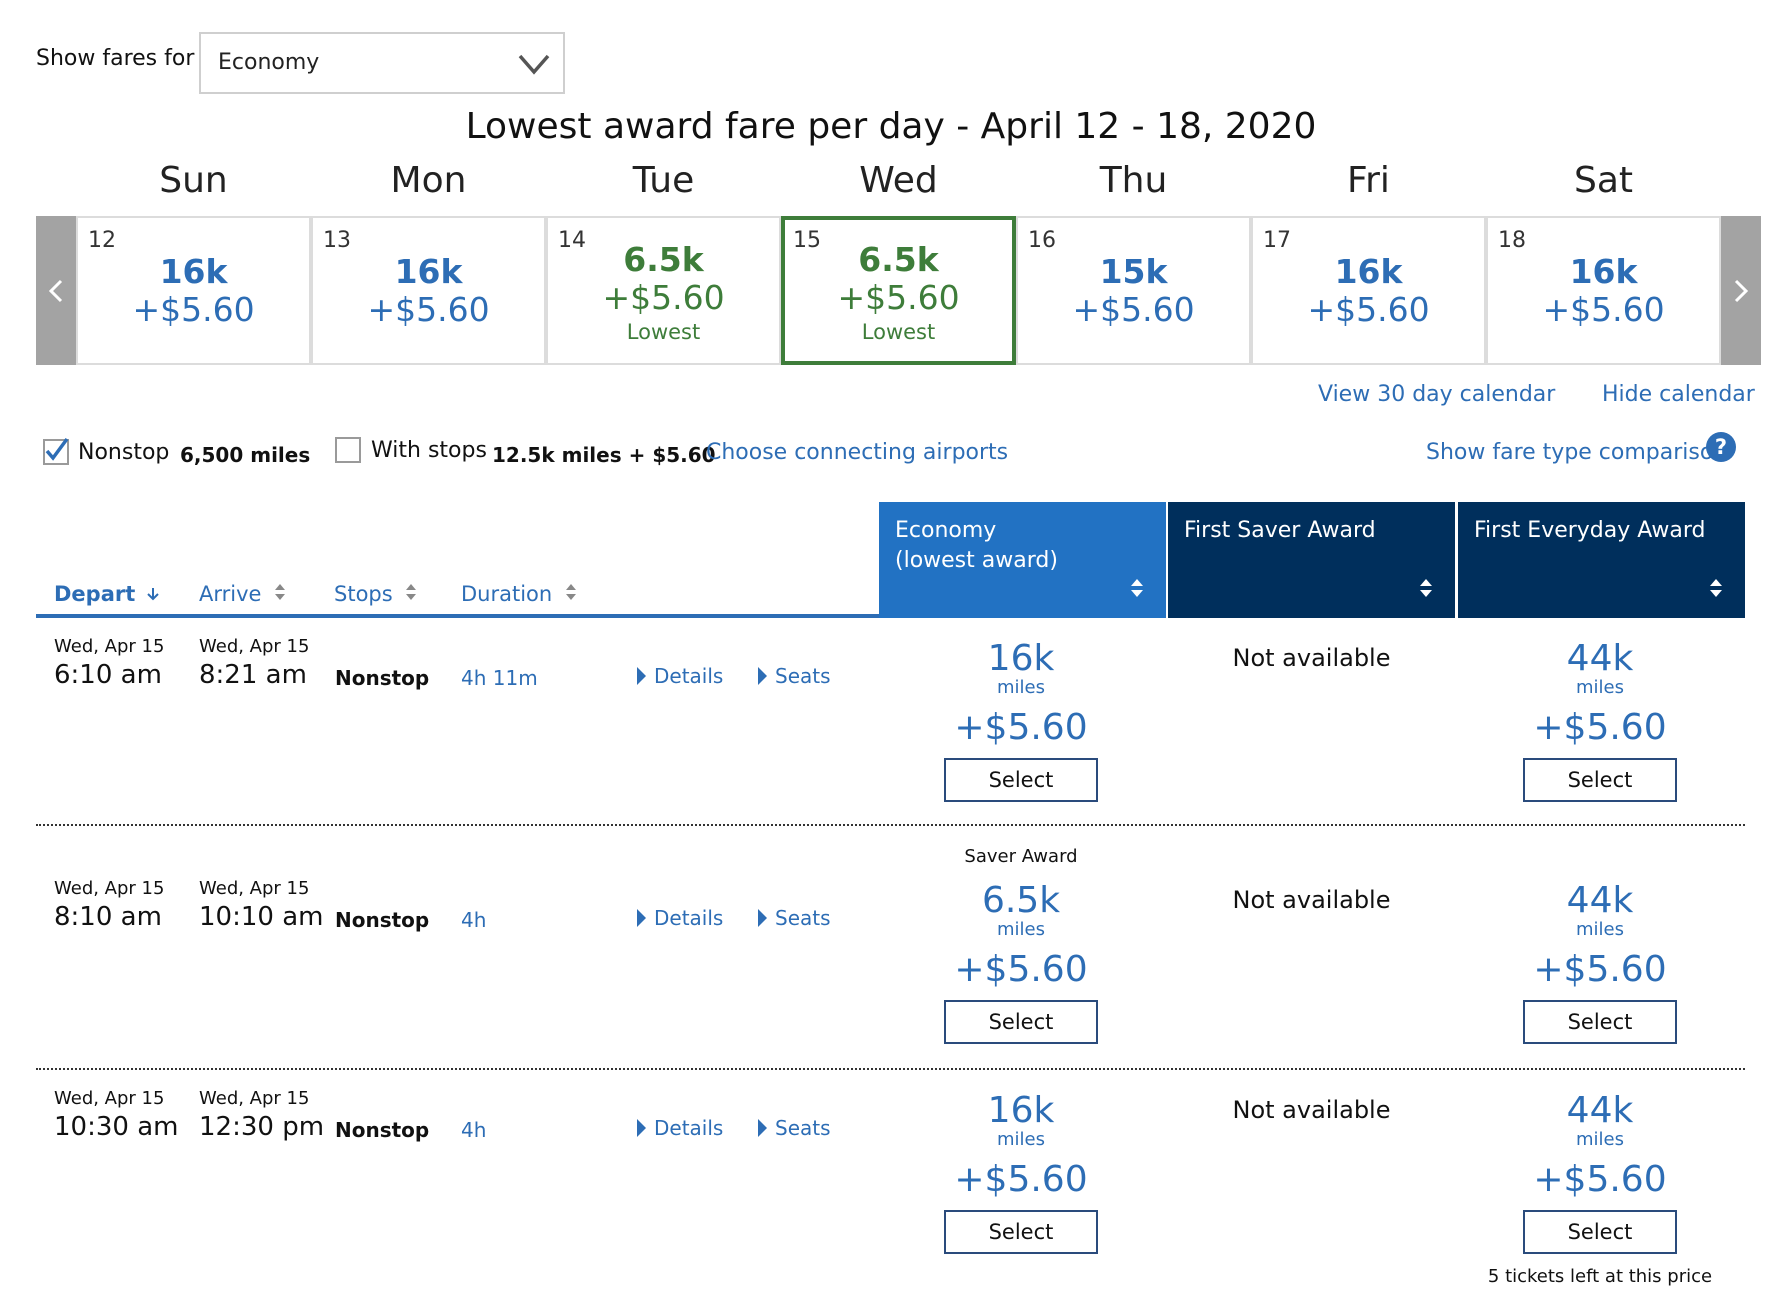  Describe the element at coordinates (1368, 180) in the screenshot. I see `dow-fri: Fri` at that location.